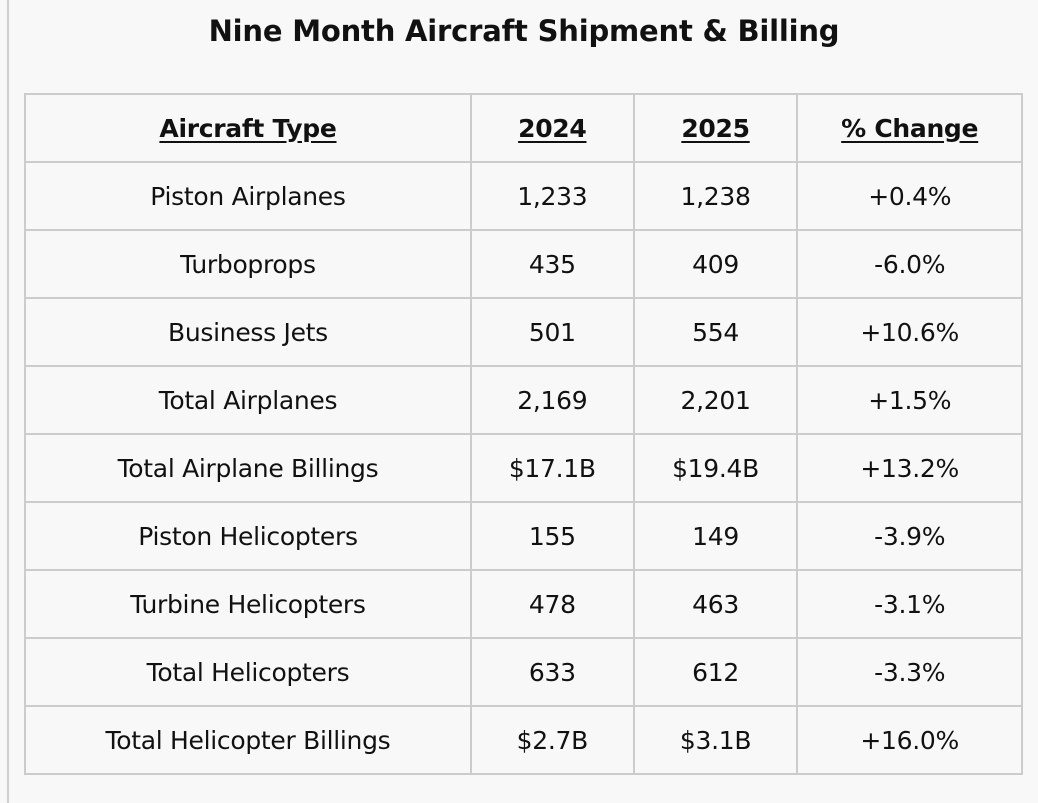  Describe the element at coordinates (248, 196) in the screenshot. I see `cell-aircraft-type: Piston Airplanes` at that location.